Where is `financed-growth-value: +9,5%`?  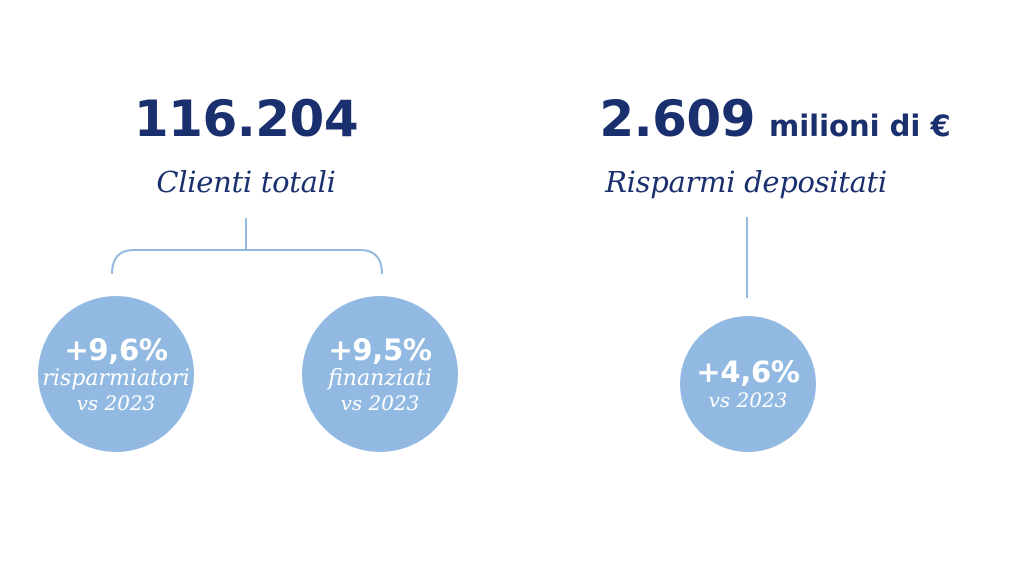
financed-growth-value: +9,5% is located at coordinates (380, 349).